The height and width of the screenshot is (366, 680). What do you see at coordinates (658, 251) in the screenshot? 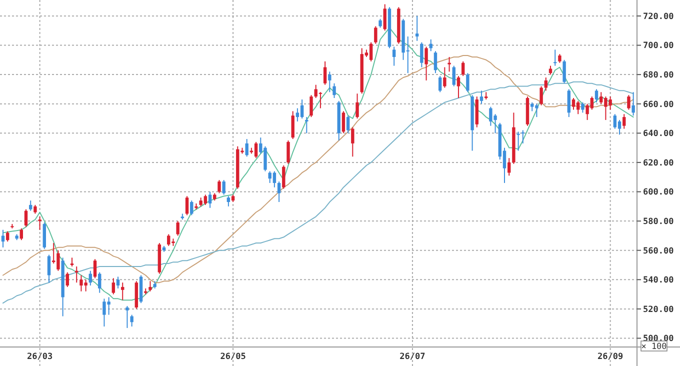
I see `y-tick-label: 560.00` at bounding box center [658, 251].